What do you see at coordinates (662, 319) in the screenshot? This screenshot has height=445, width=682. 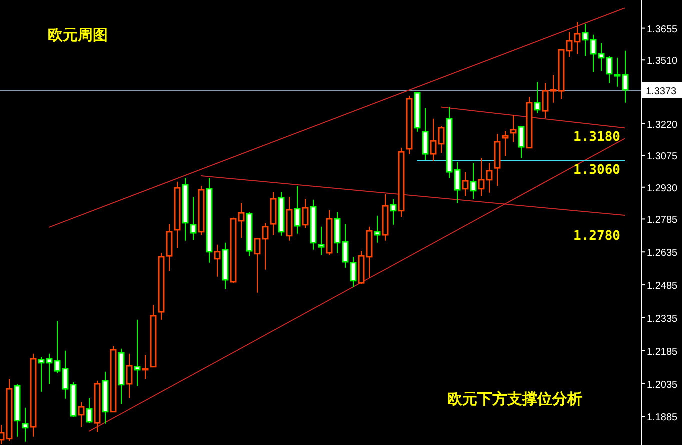 I see `y-tick-label: 1.2335` at bounding box center [662, 319].